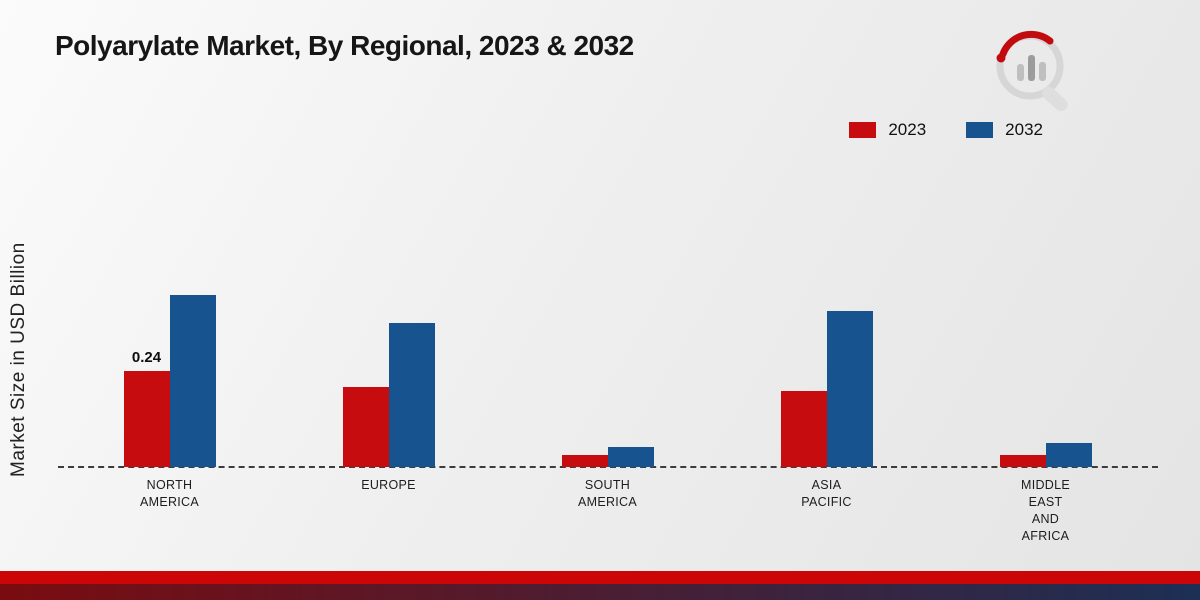 The height and width of the screenshot is (600, 1200). I want to click on legend: 2023 2032, so click(946, 130).